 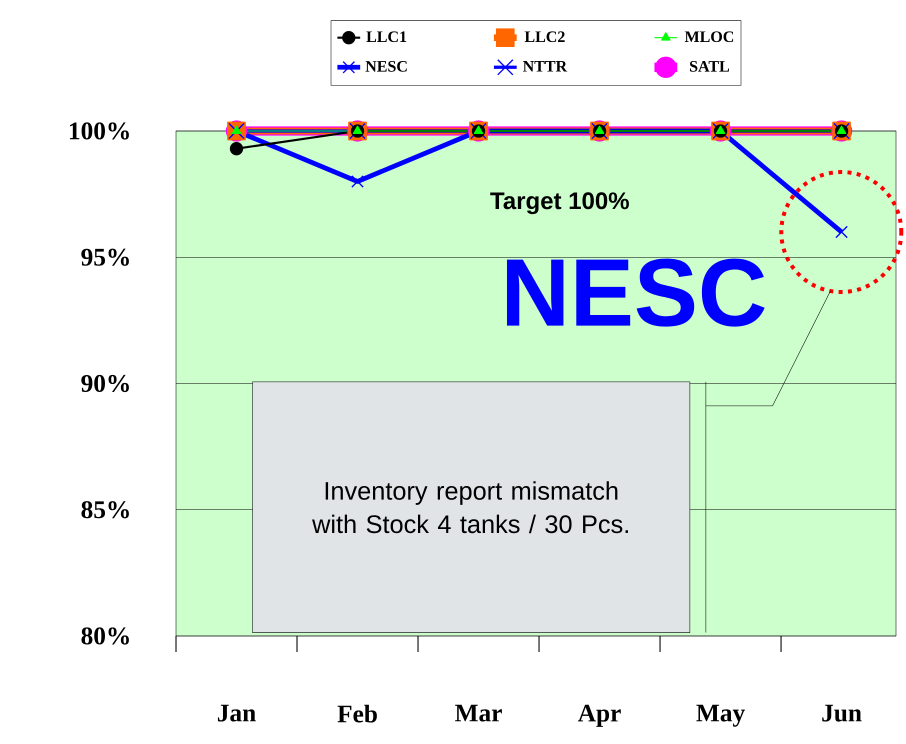 What do you see at coordinates (720, 715) in the screenshot?
I see `x-tick-label: May` at bounding box center [720, 715].